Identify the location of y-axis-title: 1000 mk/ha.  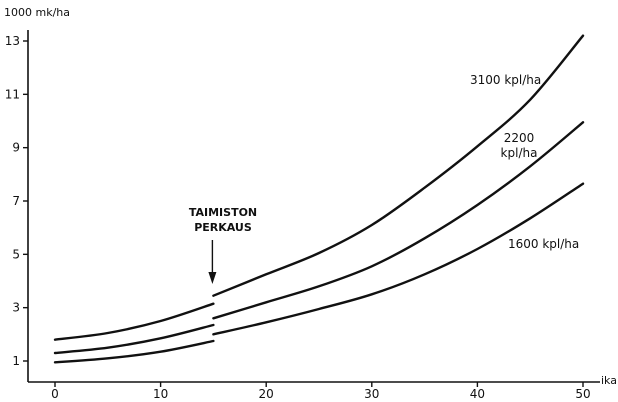
(37, 12).